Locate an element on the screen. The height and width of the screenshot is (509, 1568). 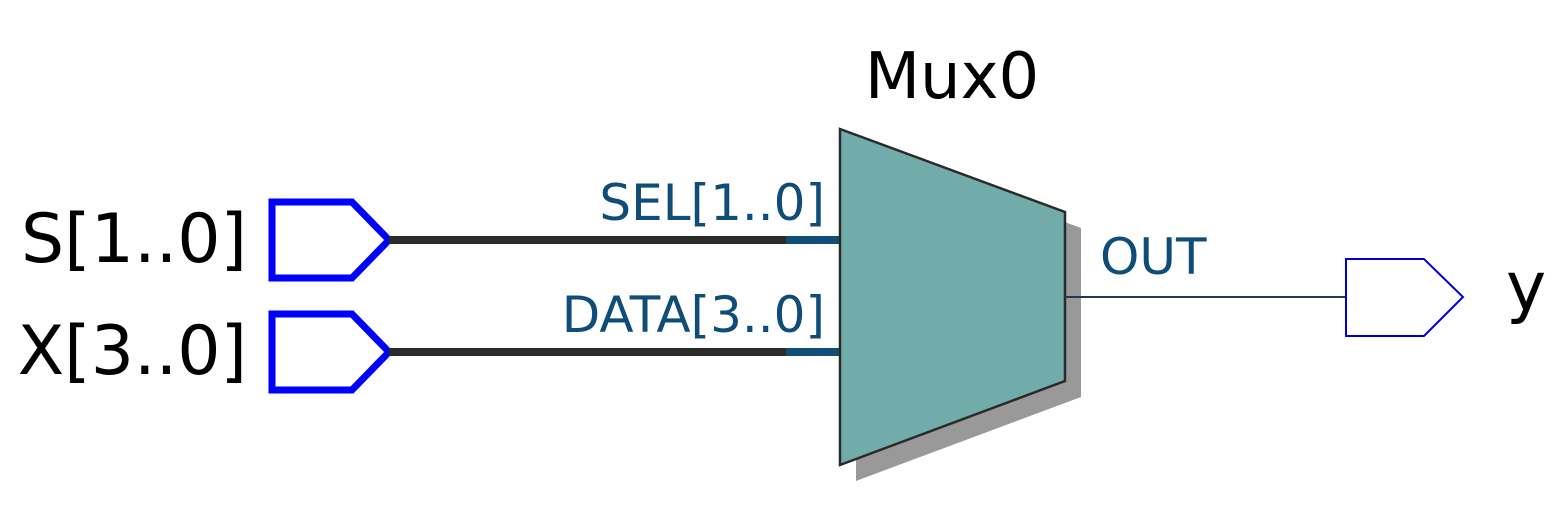
output-port-y: y is located at coordinates (1445, 292).